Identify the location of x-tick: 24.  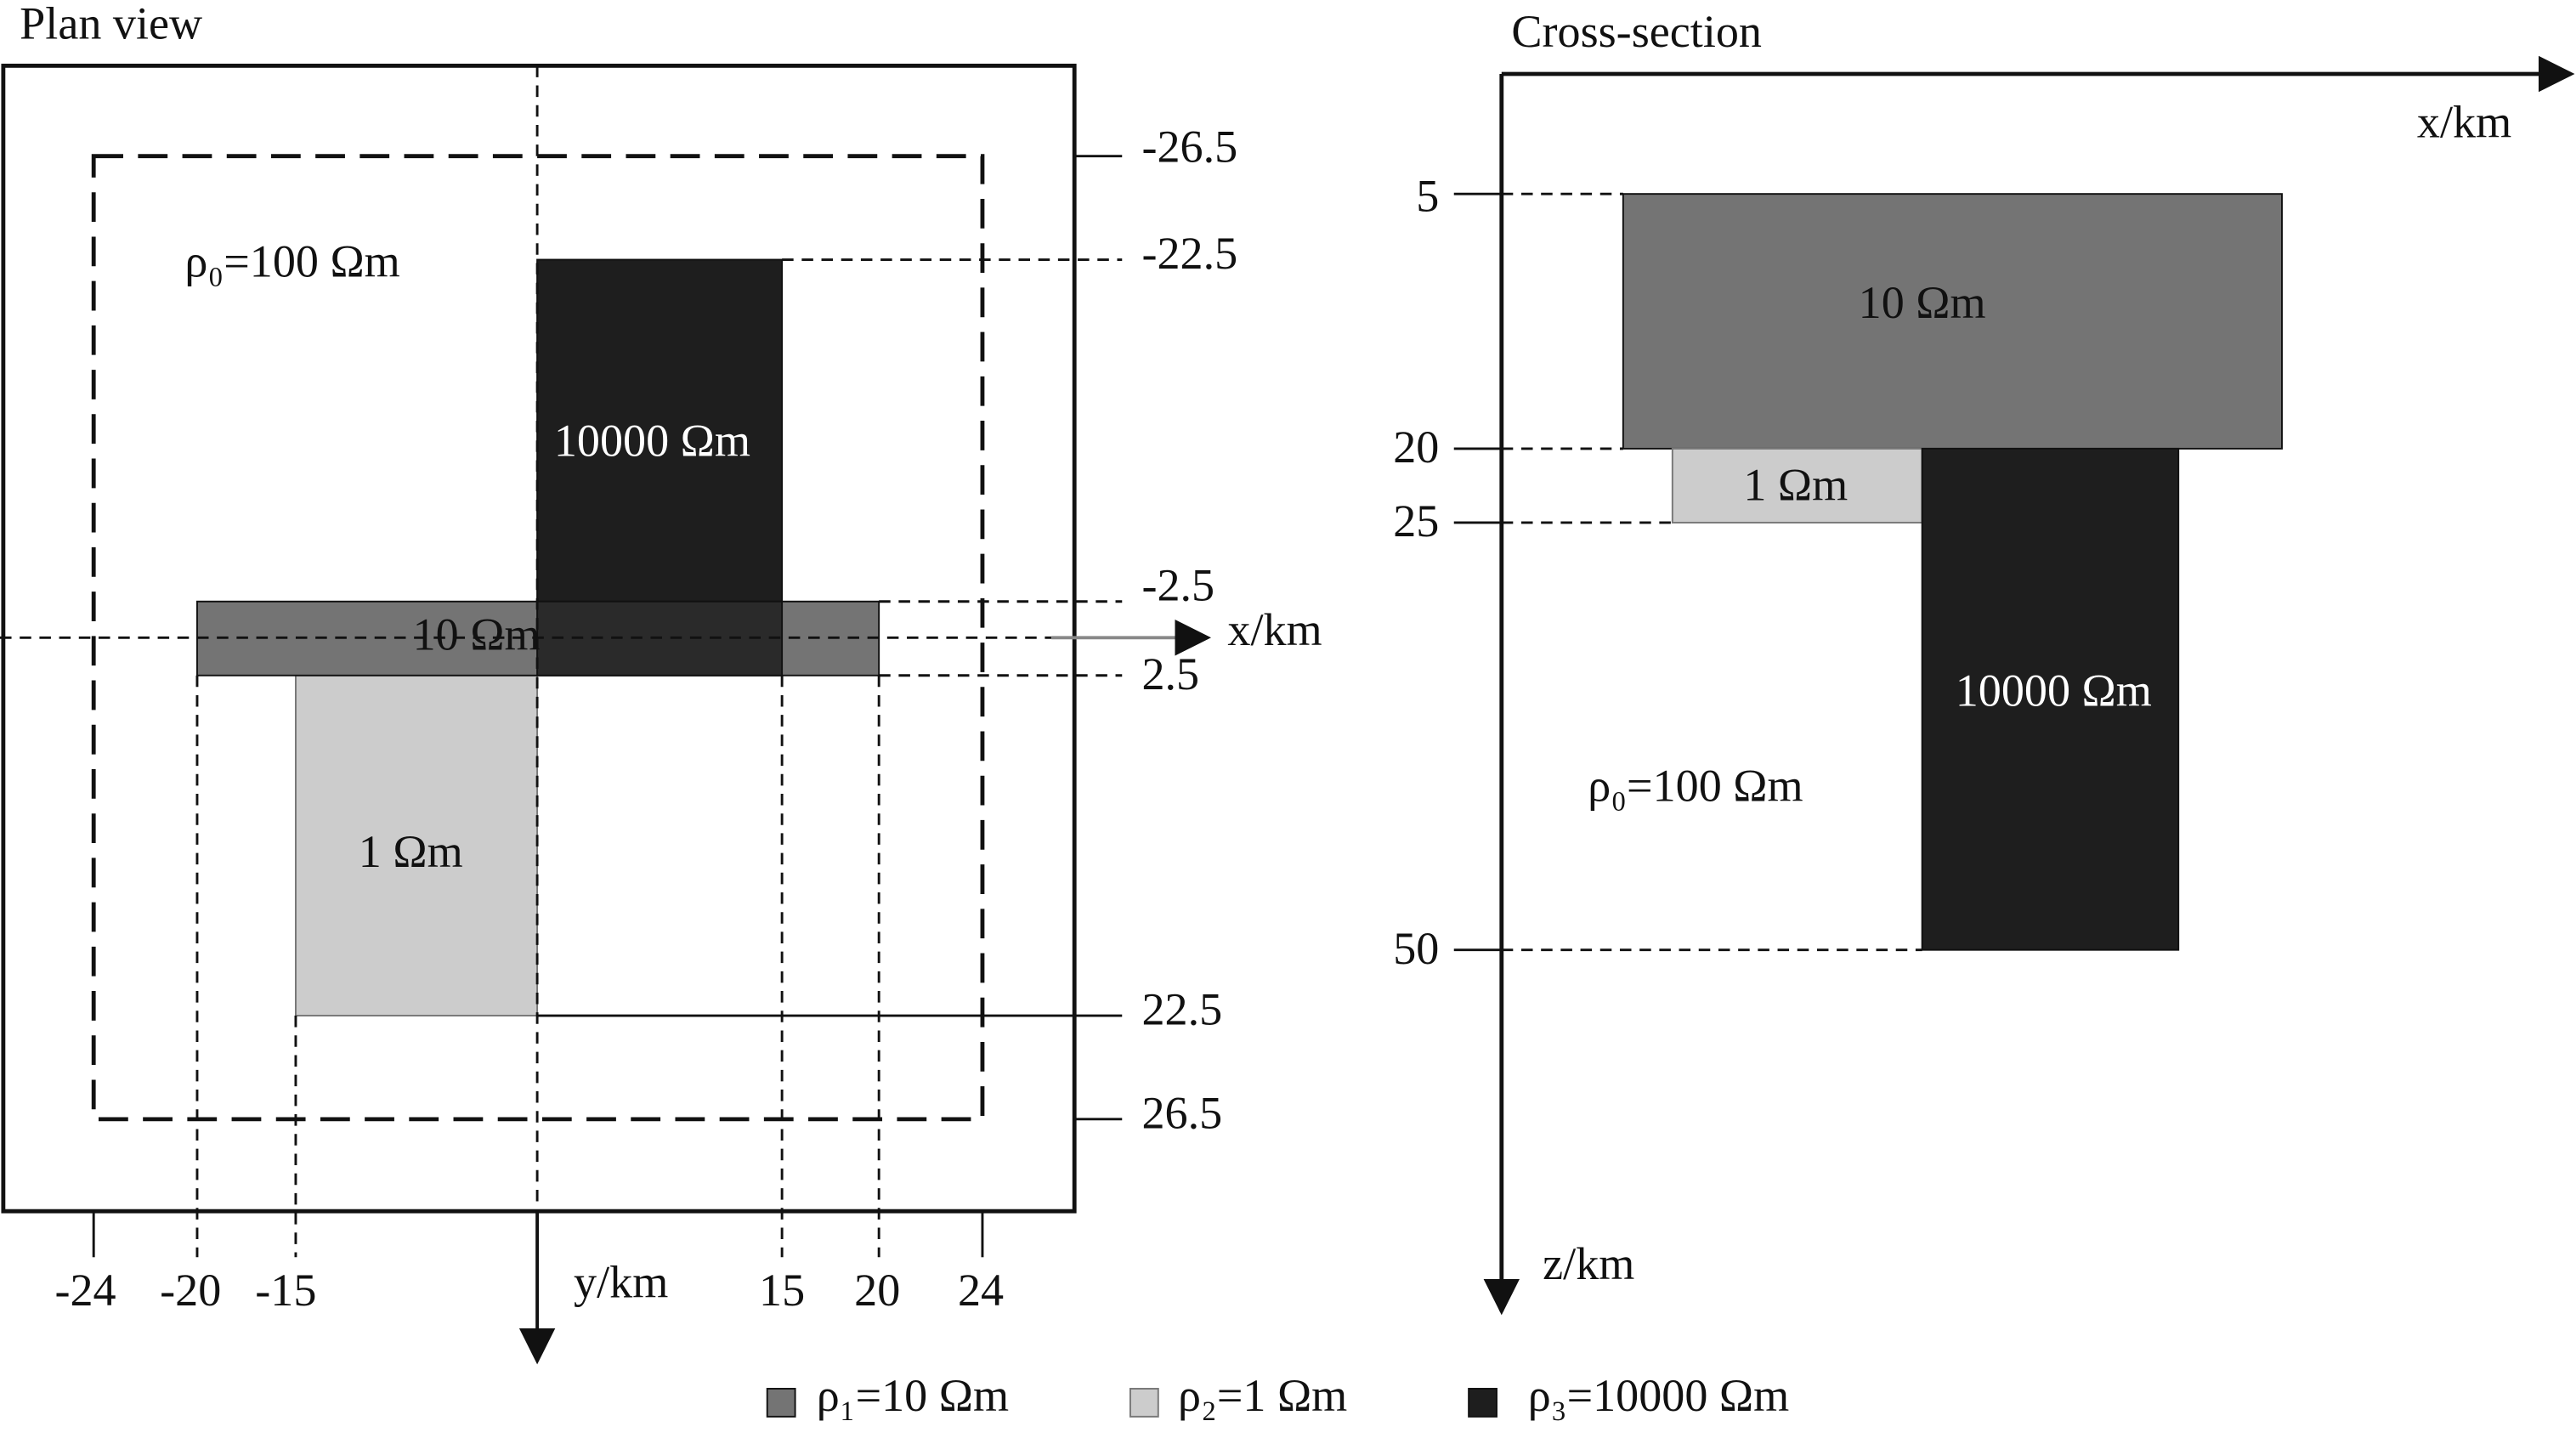
(981, 1290).